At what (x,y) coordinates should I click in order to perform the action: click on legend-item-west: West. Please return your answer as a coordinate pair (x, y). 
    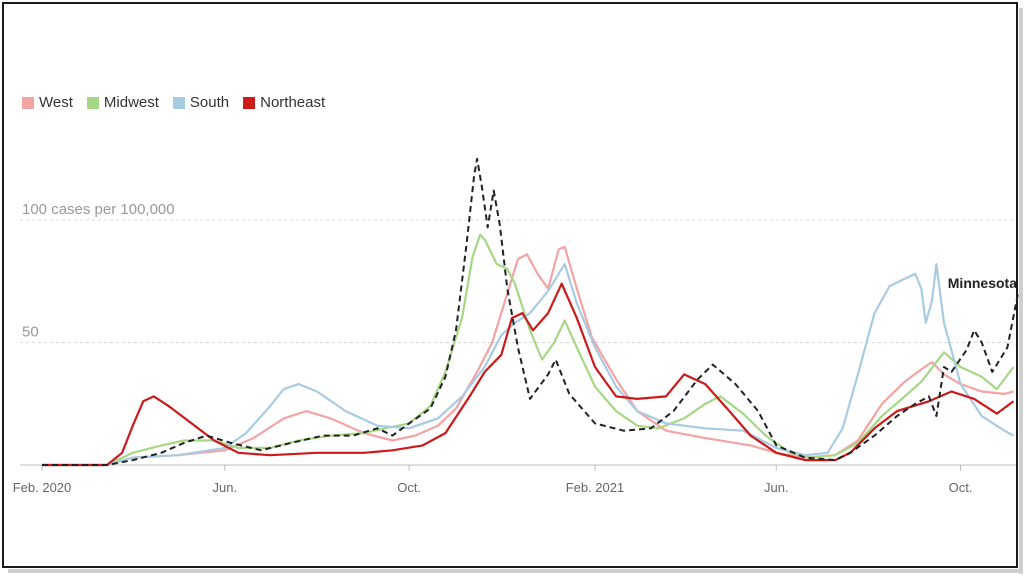
    Looking at the image, I should click on (47, 102).